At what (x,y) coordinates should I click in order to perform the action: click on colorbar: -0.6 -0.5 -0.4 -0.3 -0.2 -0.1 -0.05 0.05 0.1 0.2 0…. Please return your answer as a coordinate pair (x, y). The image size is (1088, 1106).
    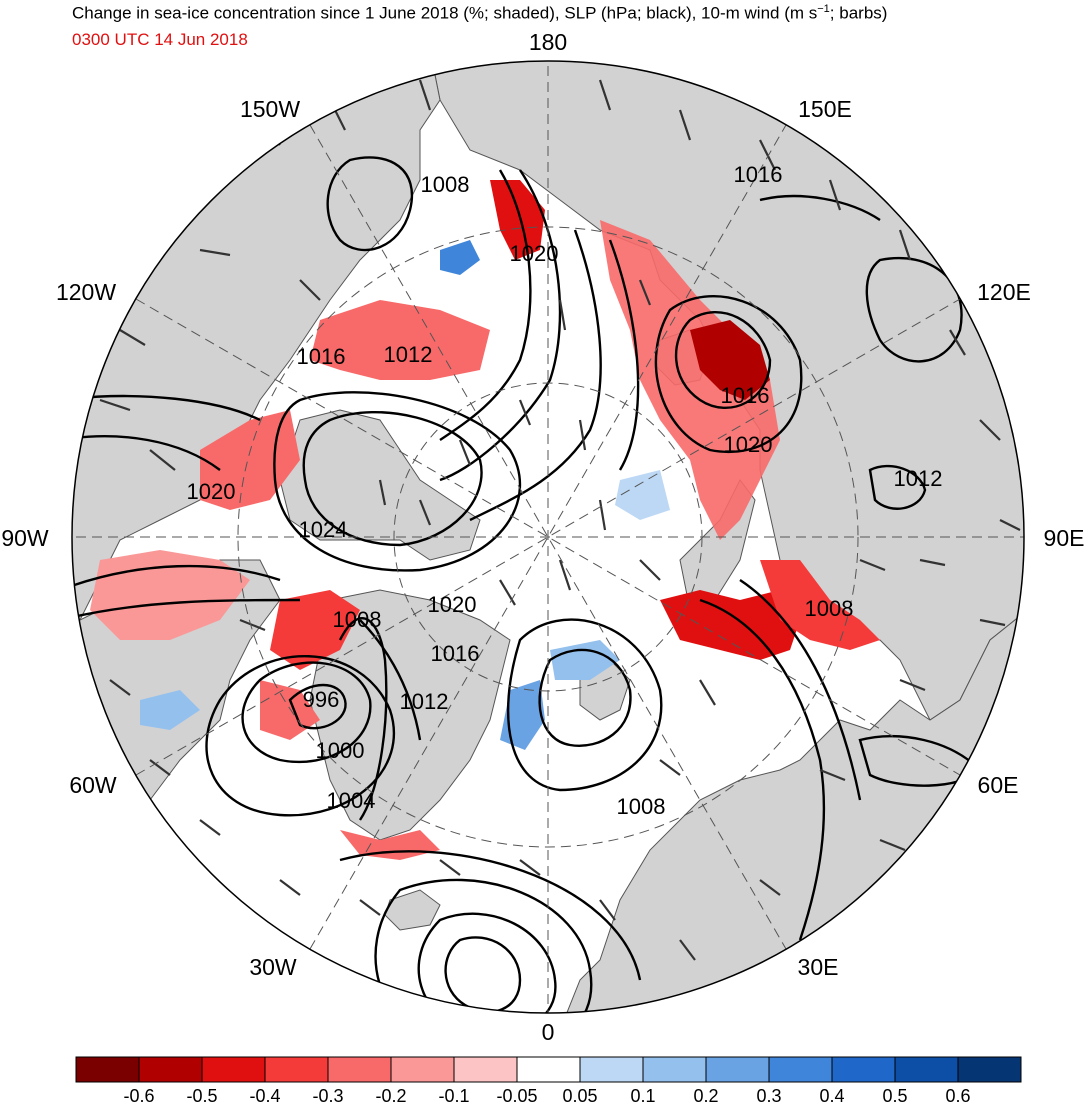
    Looking at the image, I should click on (548, 1081).